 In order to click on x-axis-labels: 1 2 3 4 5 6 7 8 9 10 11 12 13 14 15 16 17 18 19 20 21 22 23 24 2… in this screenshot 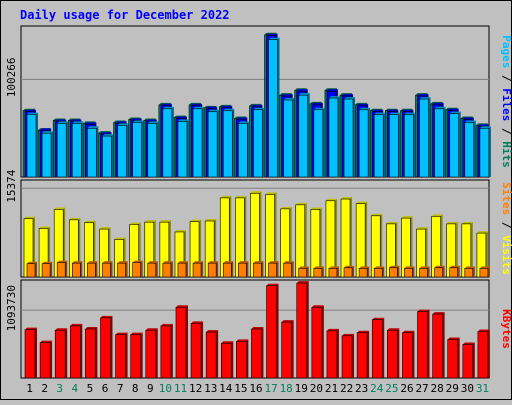, I will do `click(257, 388)`.